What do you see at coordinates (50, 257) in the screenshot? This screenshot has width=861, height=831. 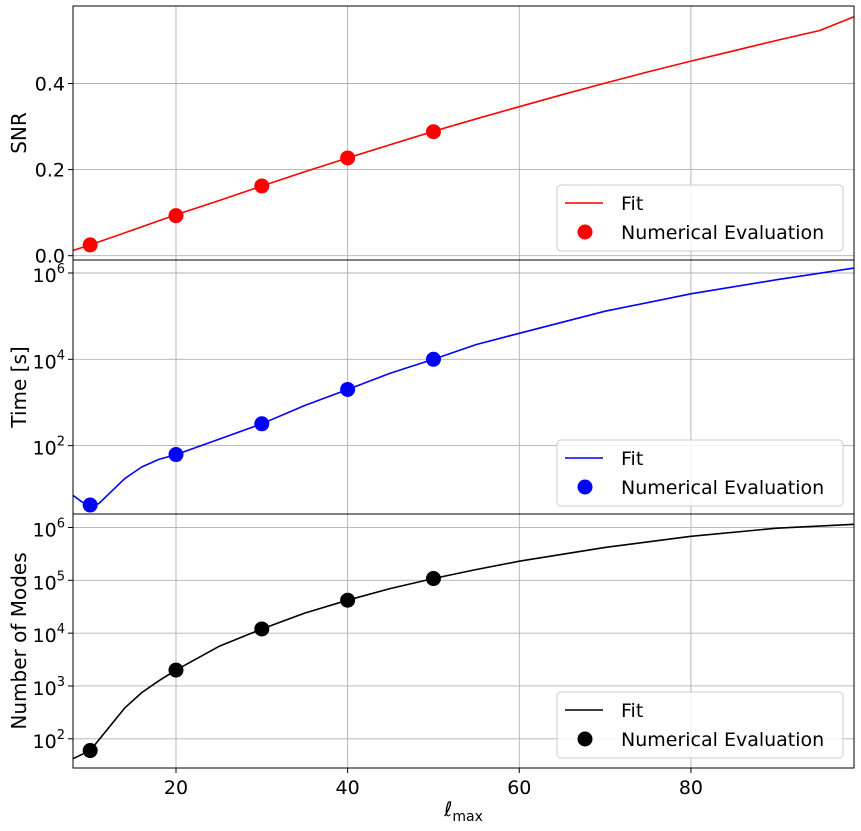 I see `y-tick-label: 0.0` at bounding box center [50, 257].